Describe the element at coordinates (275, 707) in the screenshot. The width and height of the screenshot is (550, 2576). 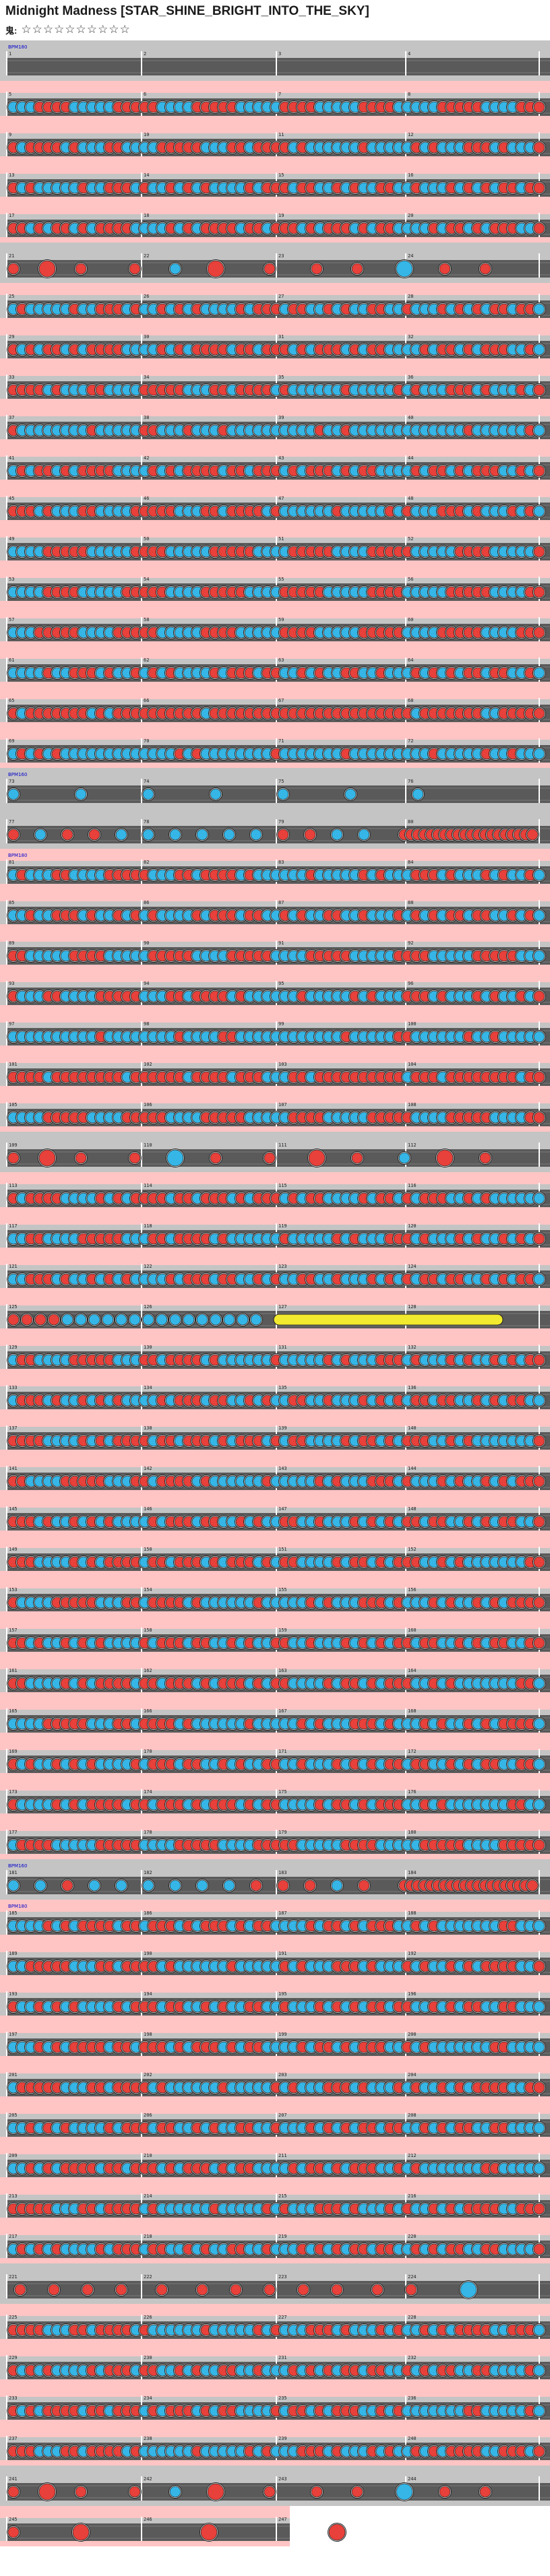
I see `chart-row: 65 66 67 68` at that location.